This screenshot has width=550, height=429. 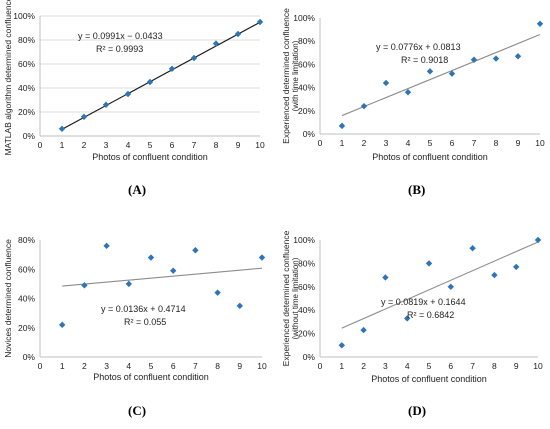 I want to click on y-axis-label: MATLAB algorithm determined confluence, so click(x=8, y=78).